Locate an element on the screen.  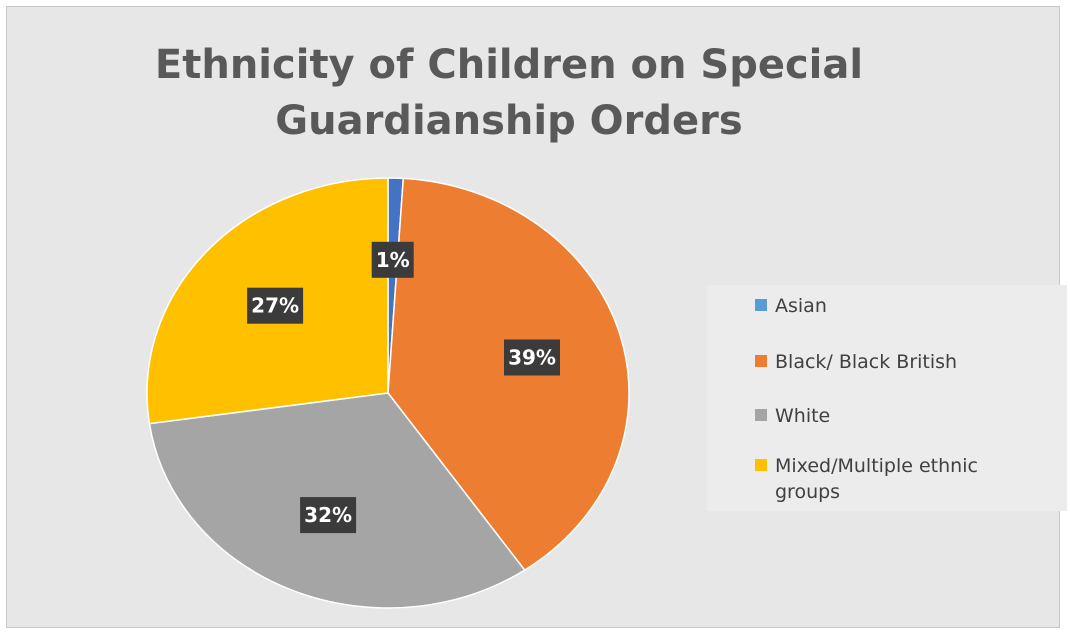
legend-swatch-asian is located at coordinates (761, 305).